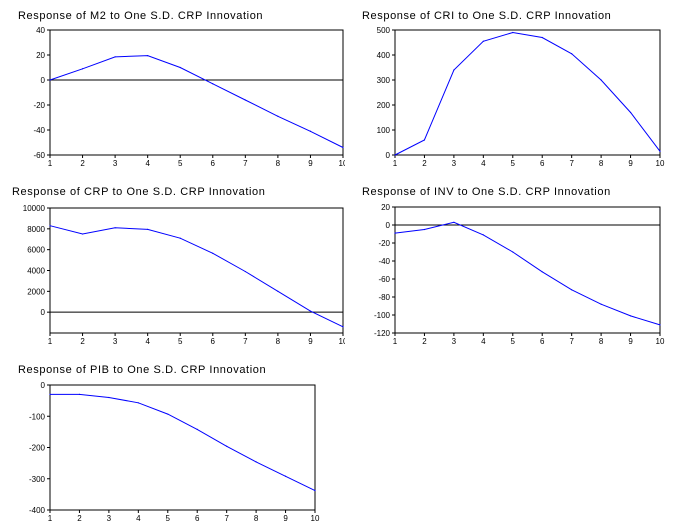 The image size is (691, 528). I want to click on y-tick-label: 8000, so click(36, 229).